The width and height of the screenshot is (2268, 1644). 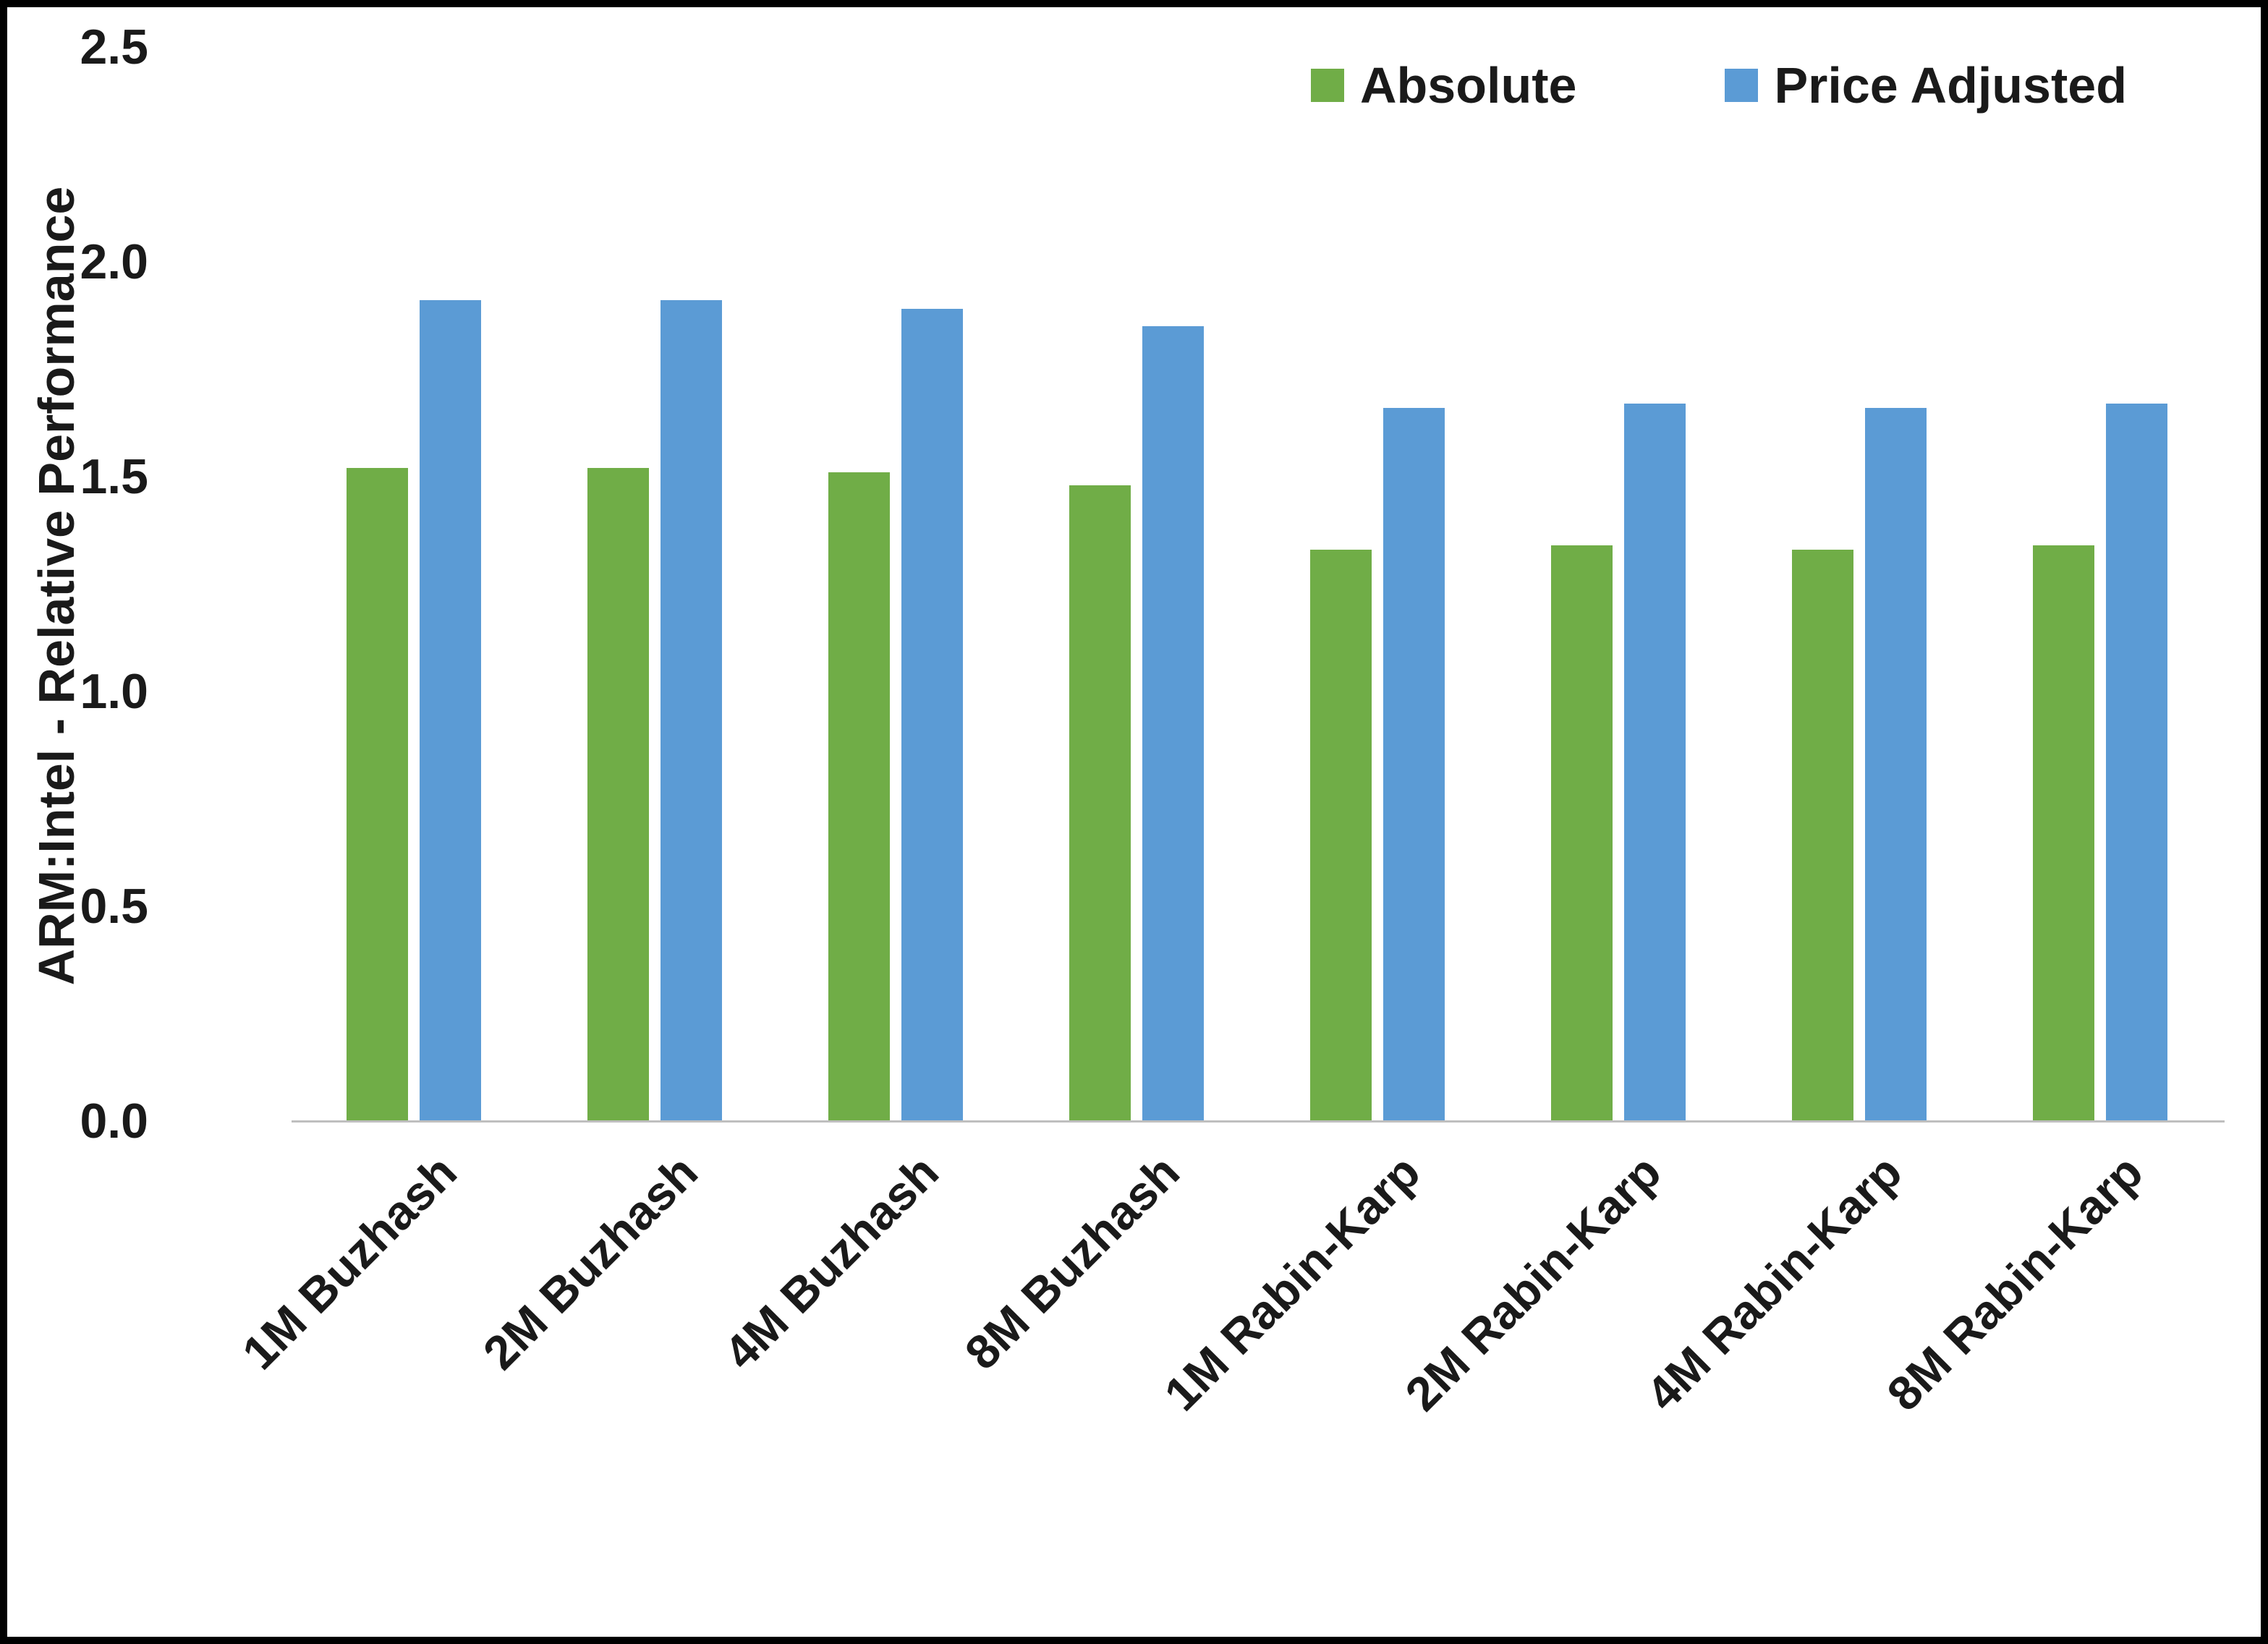 I want to click on legend-swatch-price-adjusted, so click(x=1742, y=85).